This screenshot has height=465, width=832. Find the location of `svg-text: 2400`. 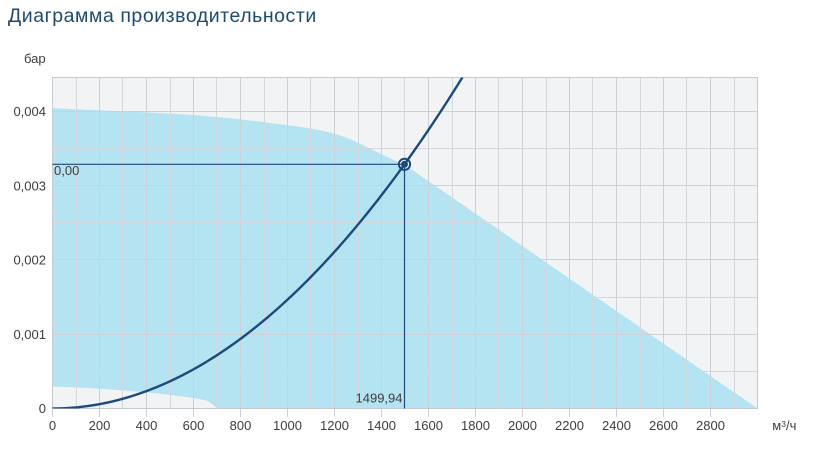

svg-text: 2400 is located at coordinates (616, 425).